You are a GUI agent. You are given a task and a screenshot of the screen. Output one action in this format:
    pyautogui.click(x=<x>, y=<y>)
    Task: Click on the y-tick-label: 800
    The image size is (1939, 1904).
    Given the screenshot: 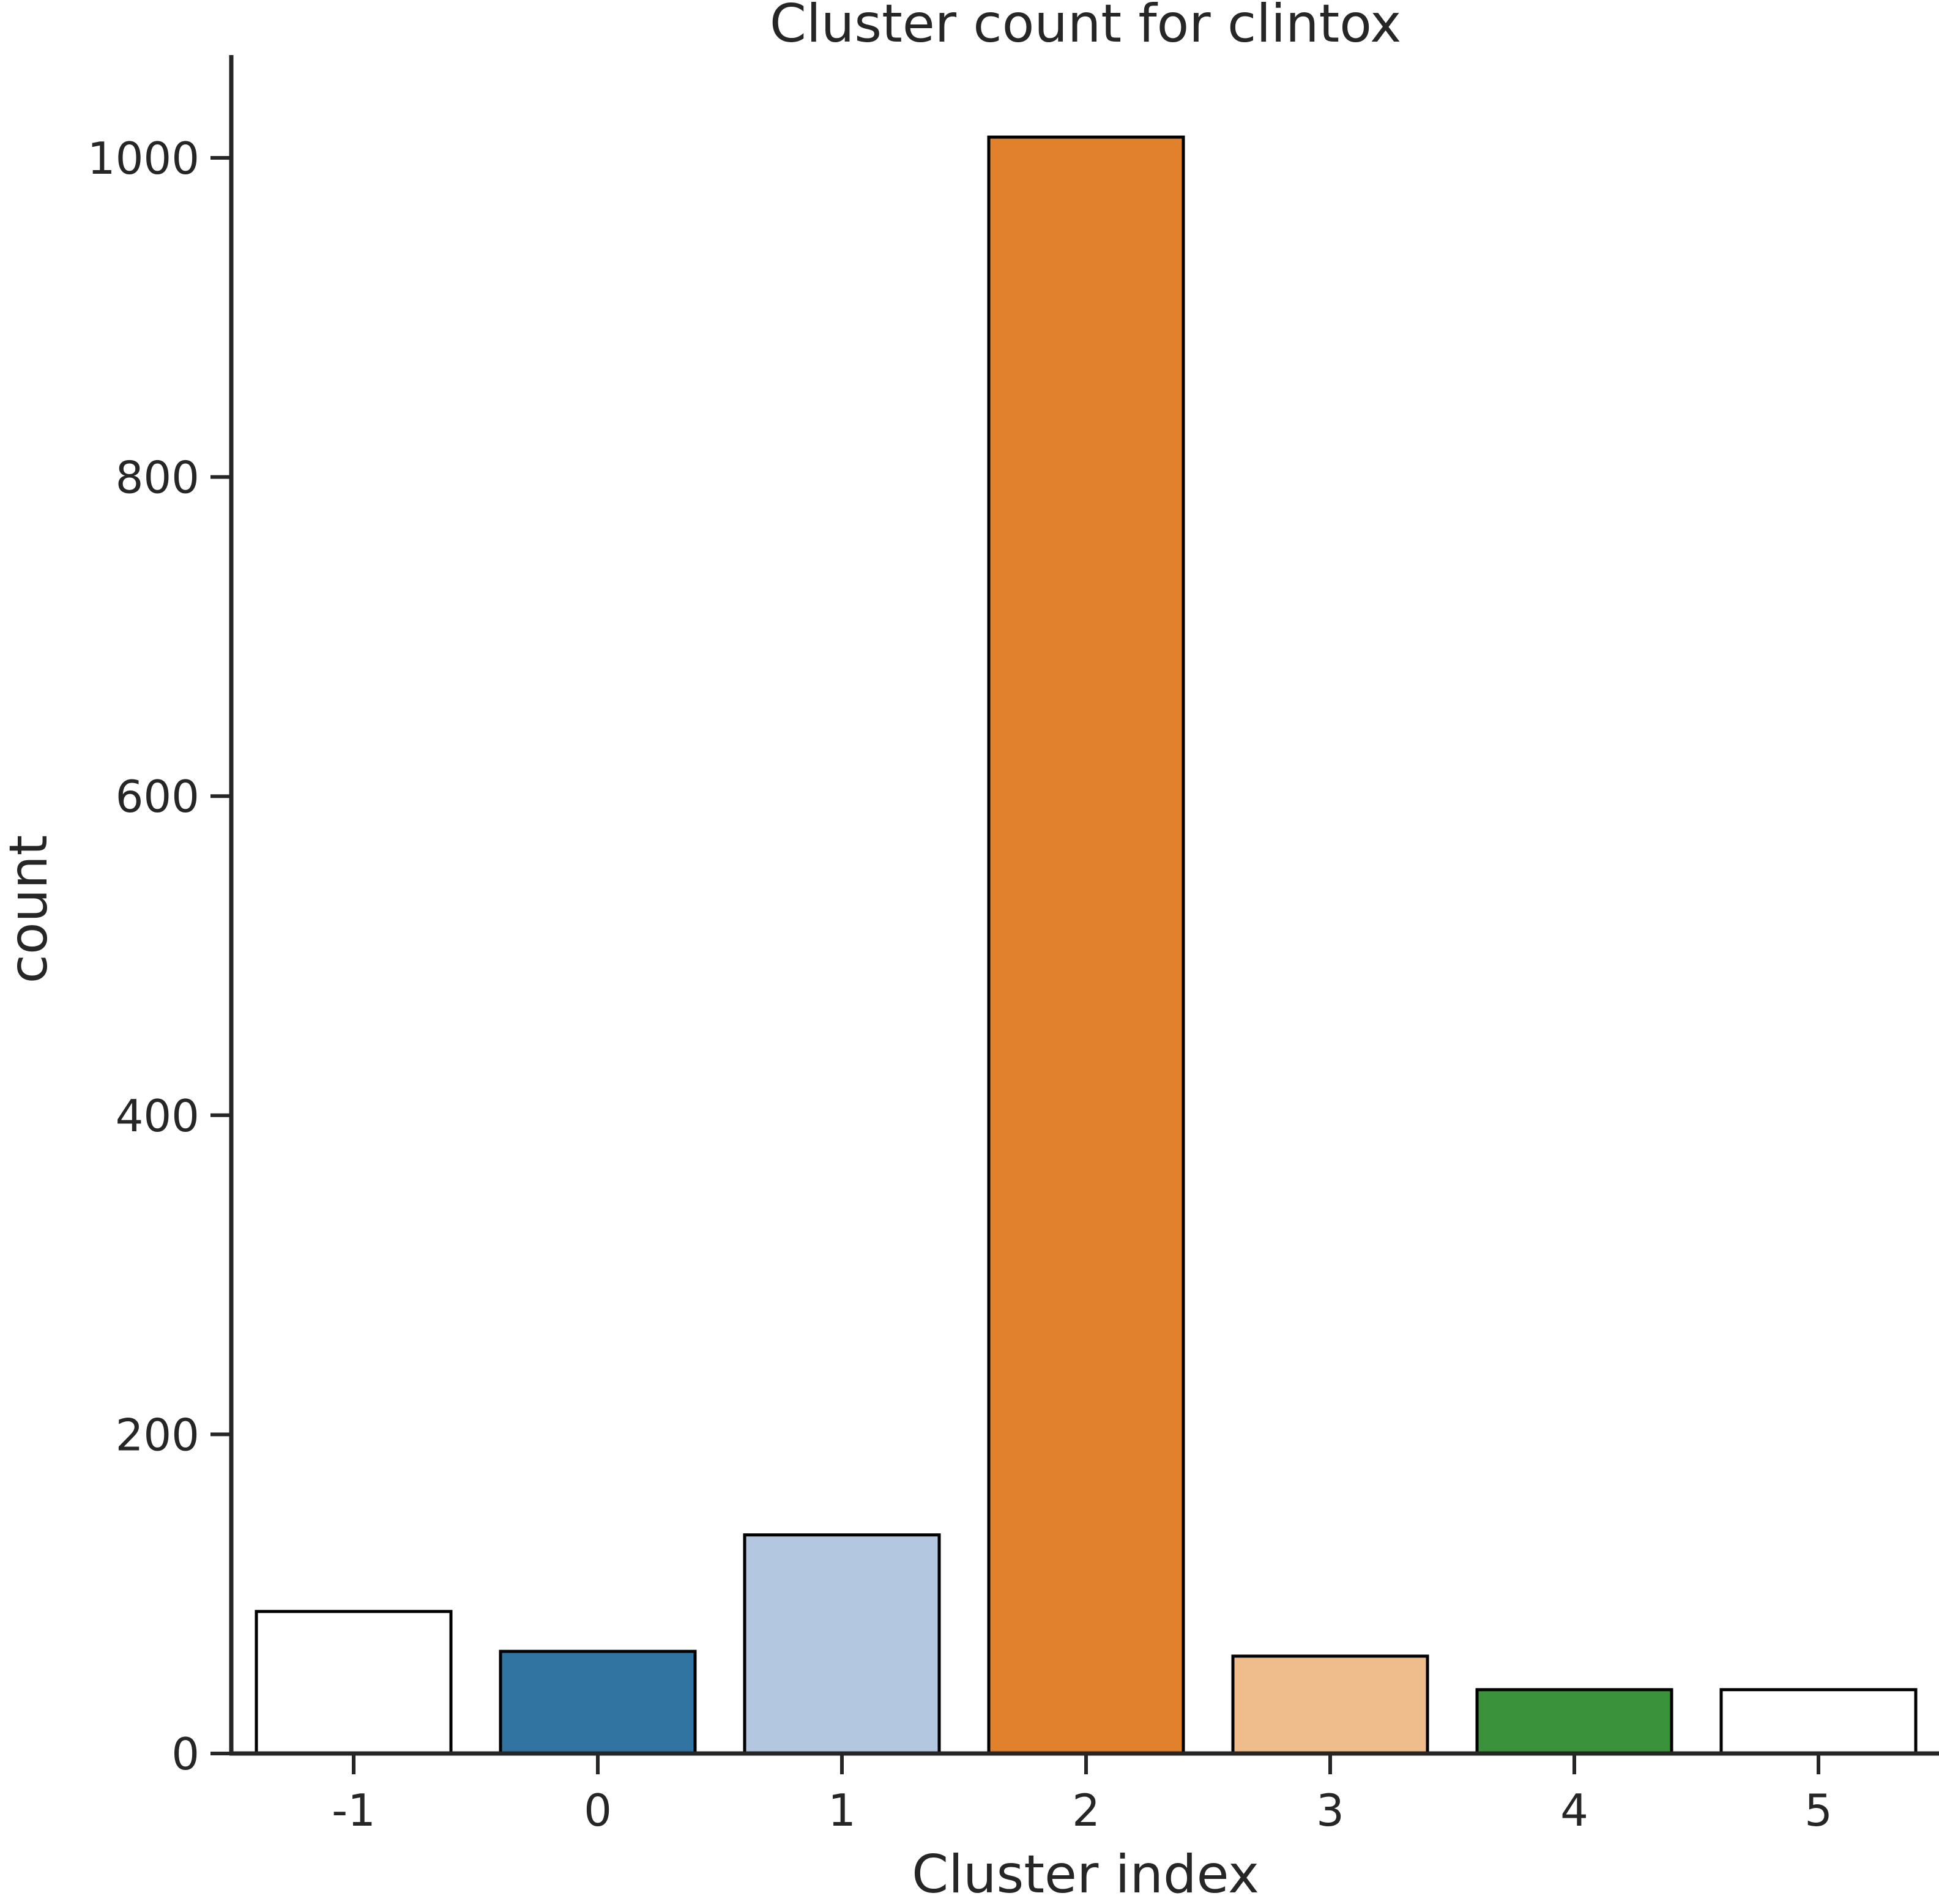 What is the action you would take?
    pyautogui.click(x=158, y=478)
    